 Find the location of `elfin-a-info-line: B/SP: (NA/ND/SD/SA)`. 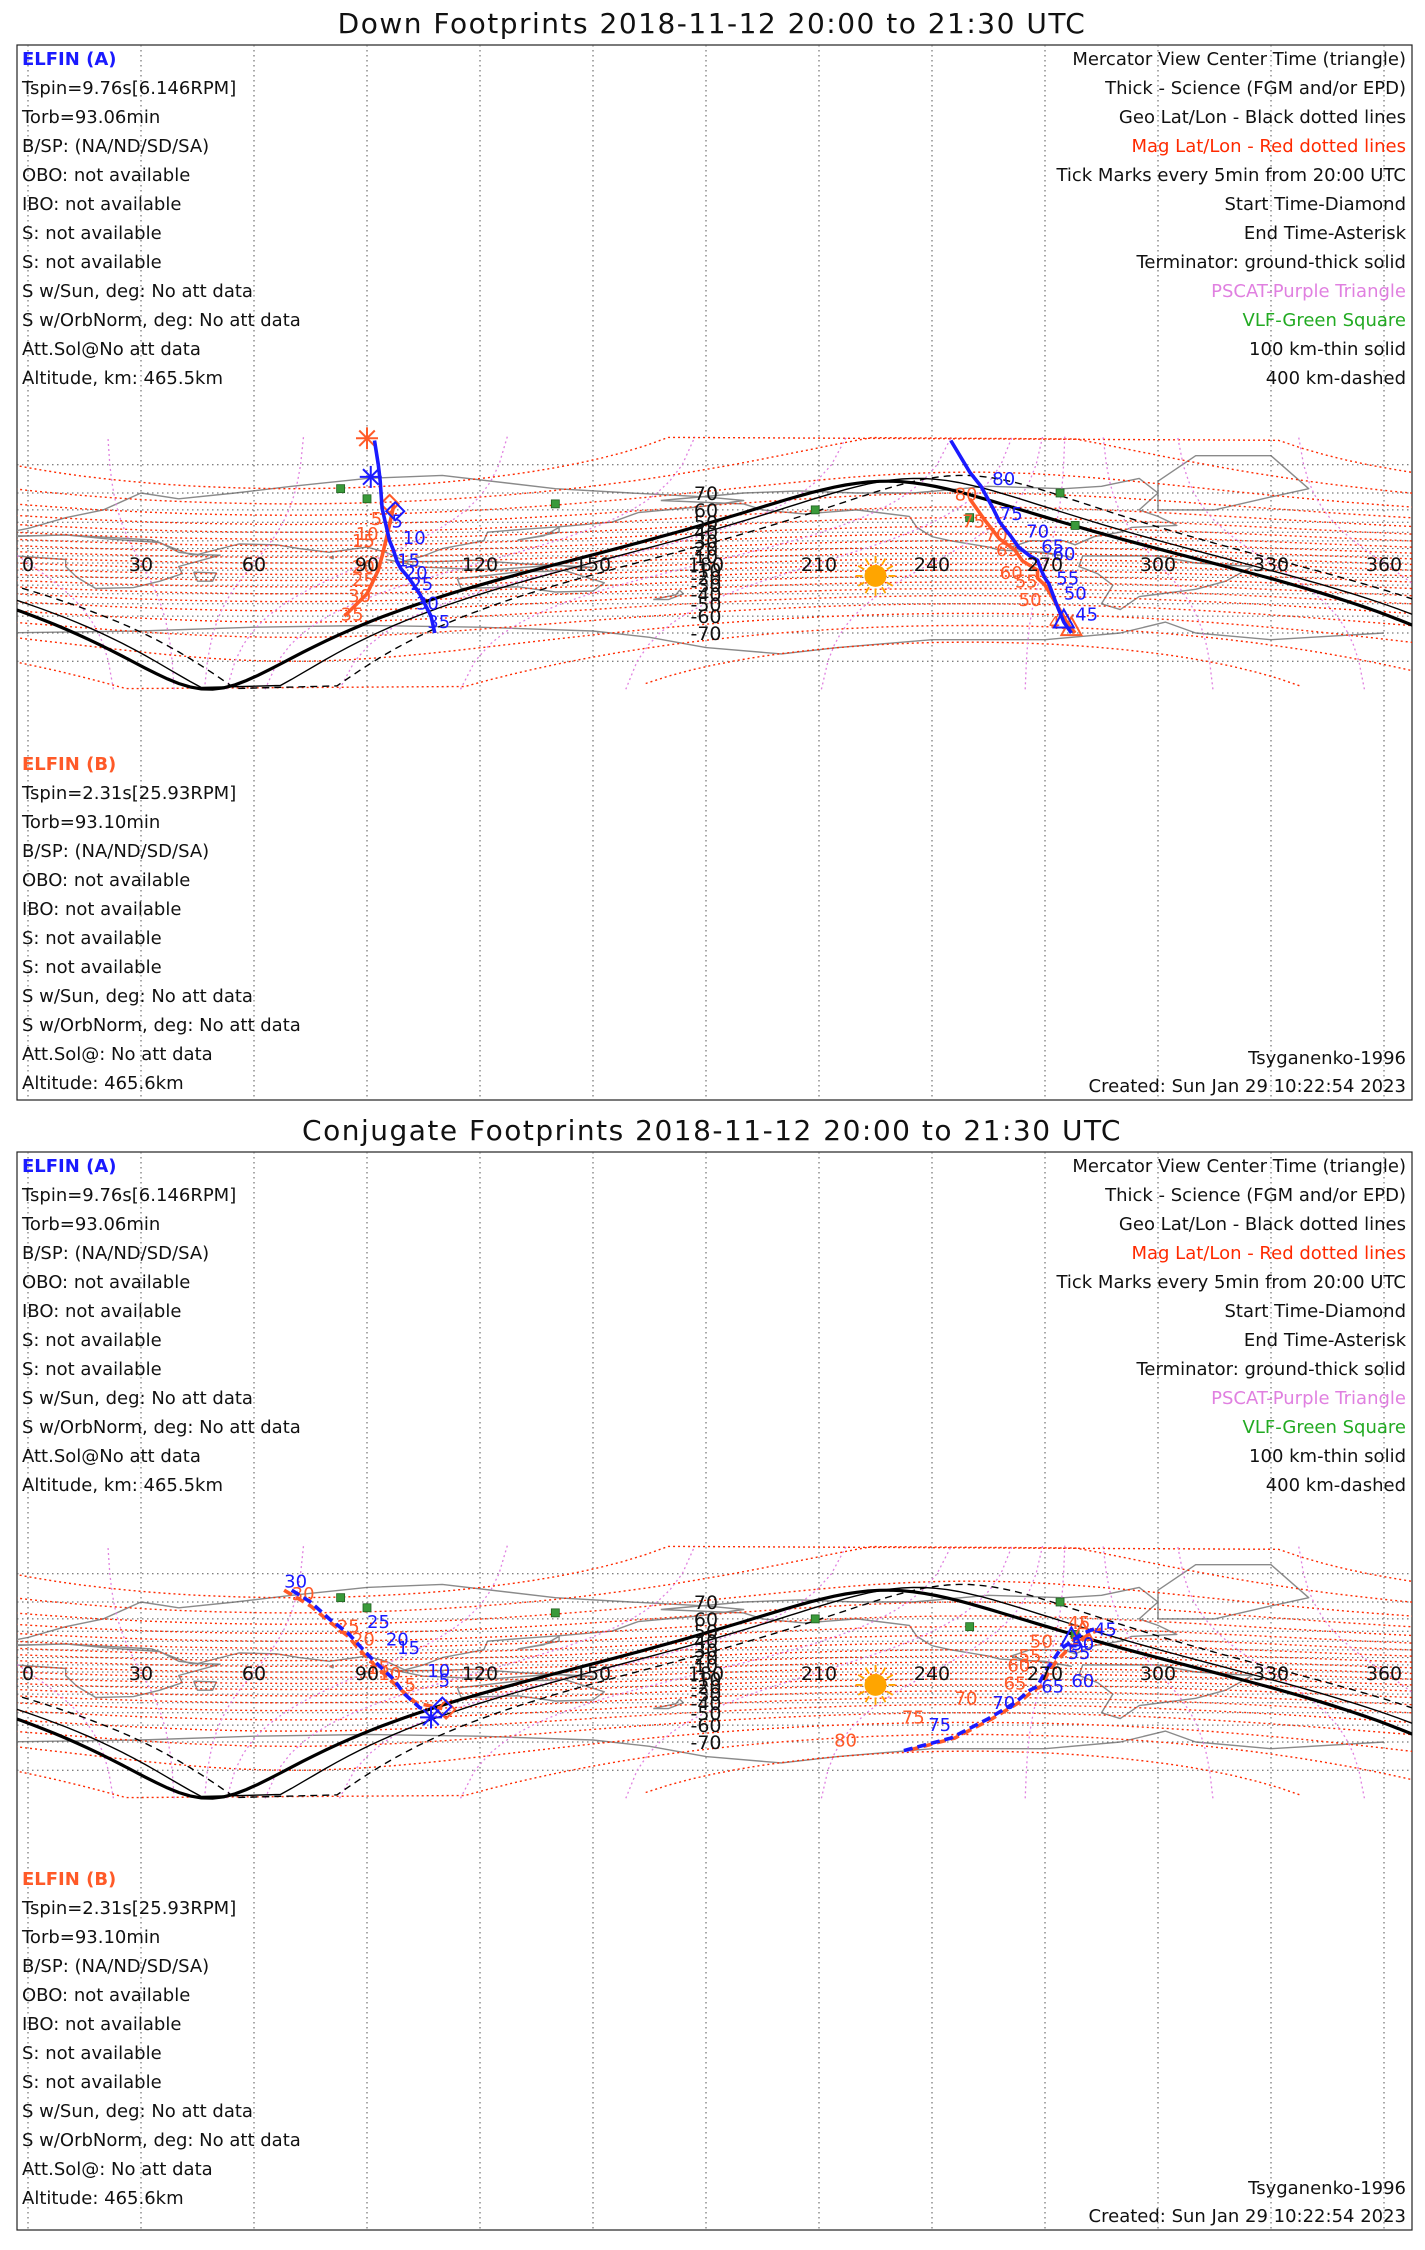

elfin-a-info-line: B/SP: (NA/ND/SD/SA) is located at coordinates (115, 1253).